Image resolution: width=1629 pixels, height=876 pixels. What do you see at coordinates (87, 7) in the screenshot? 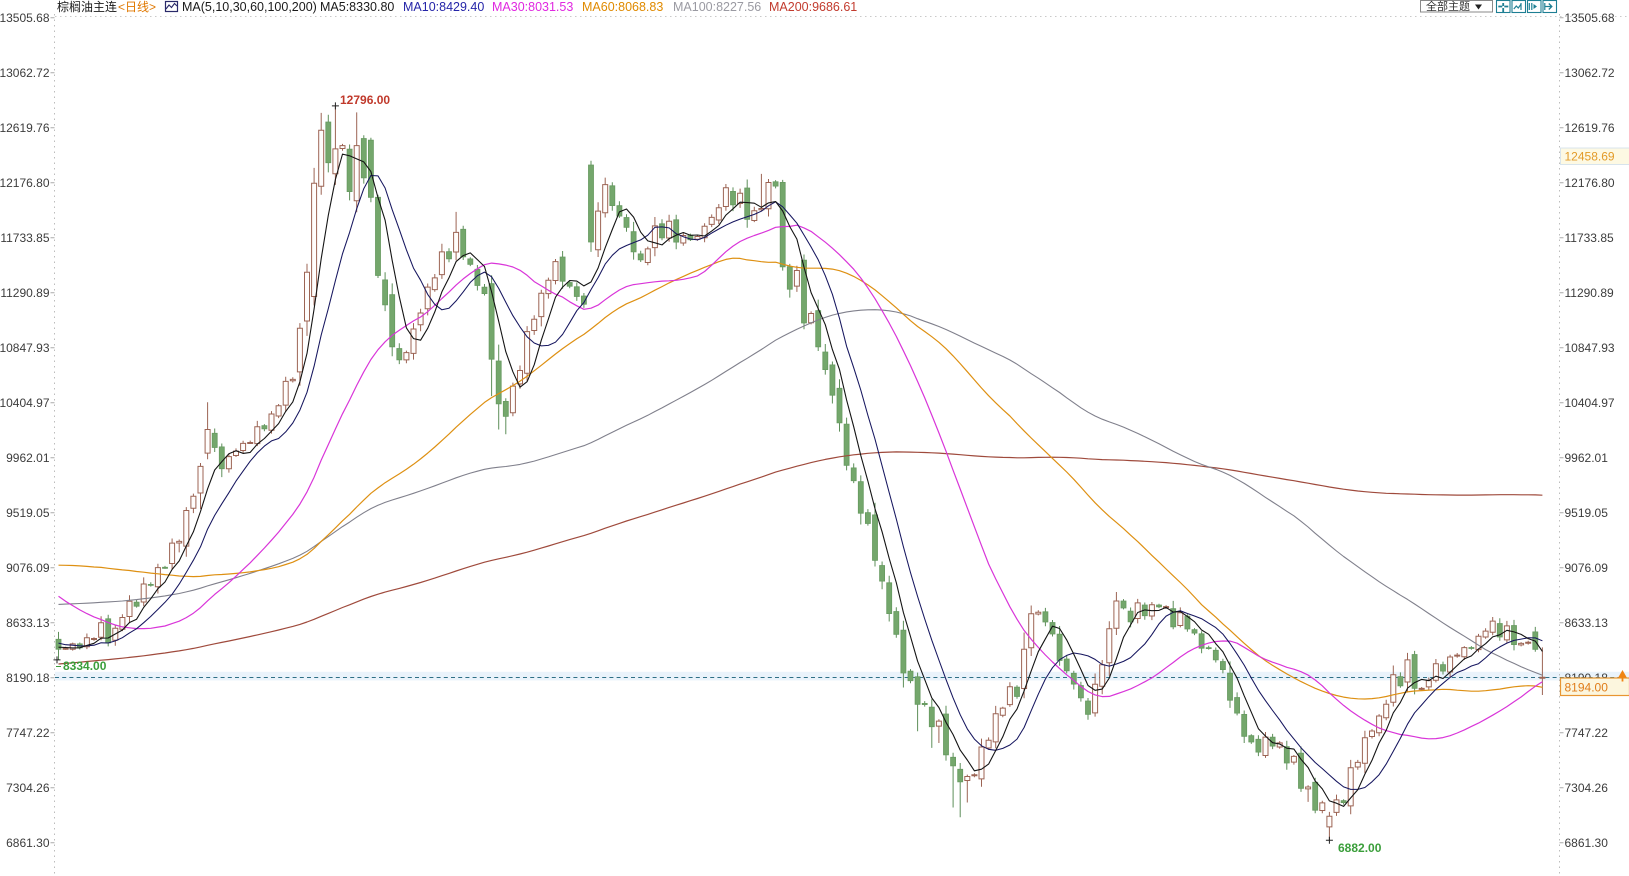
I see `svg-text: 棕榈油主连` at bounding box center [87, 7].